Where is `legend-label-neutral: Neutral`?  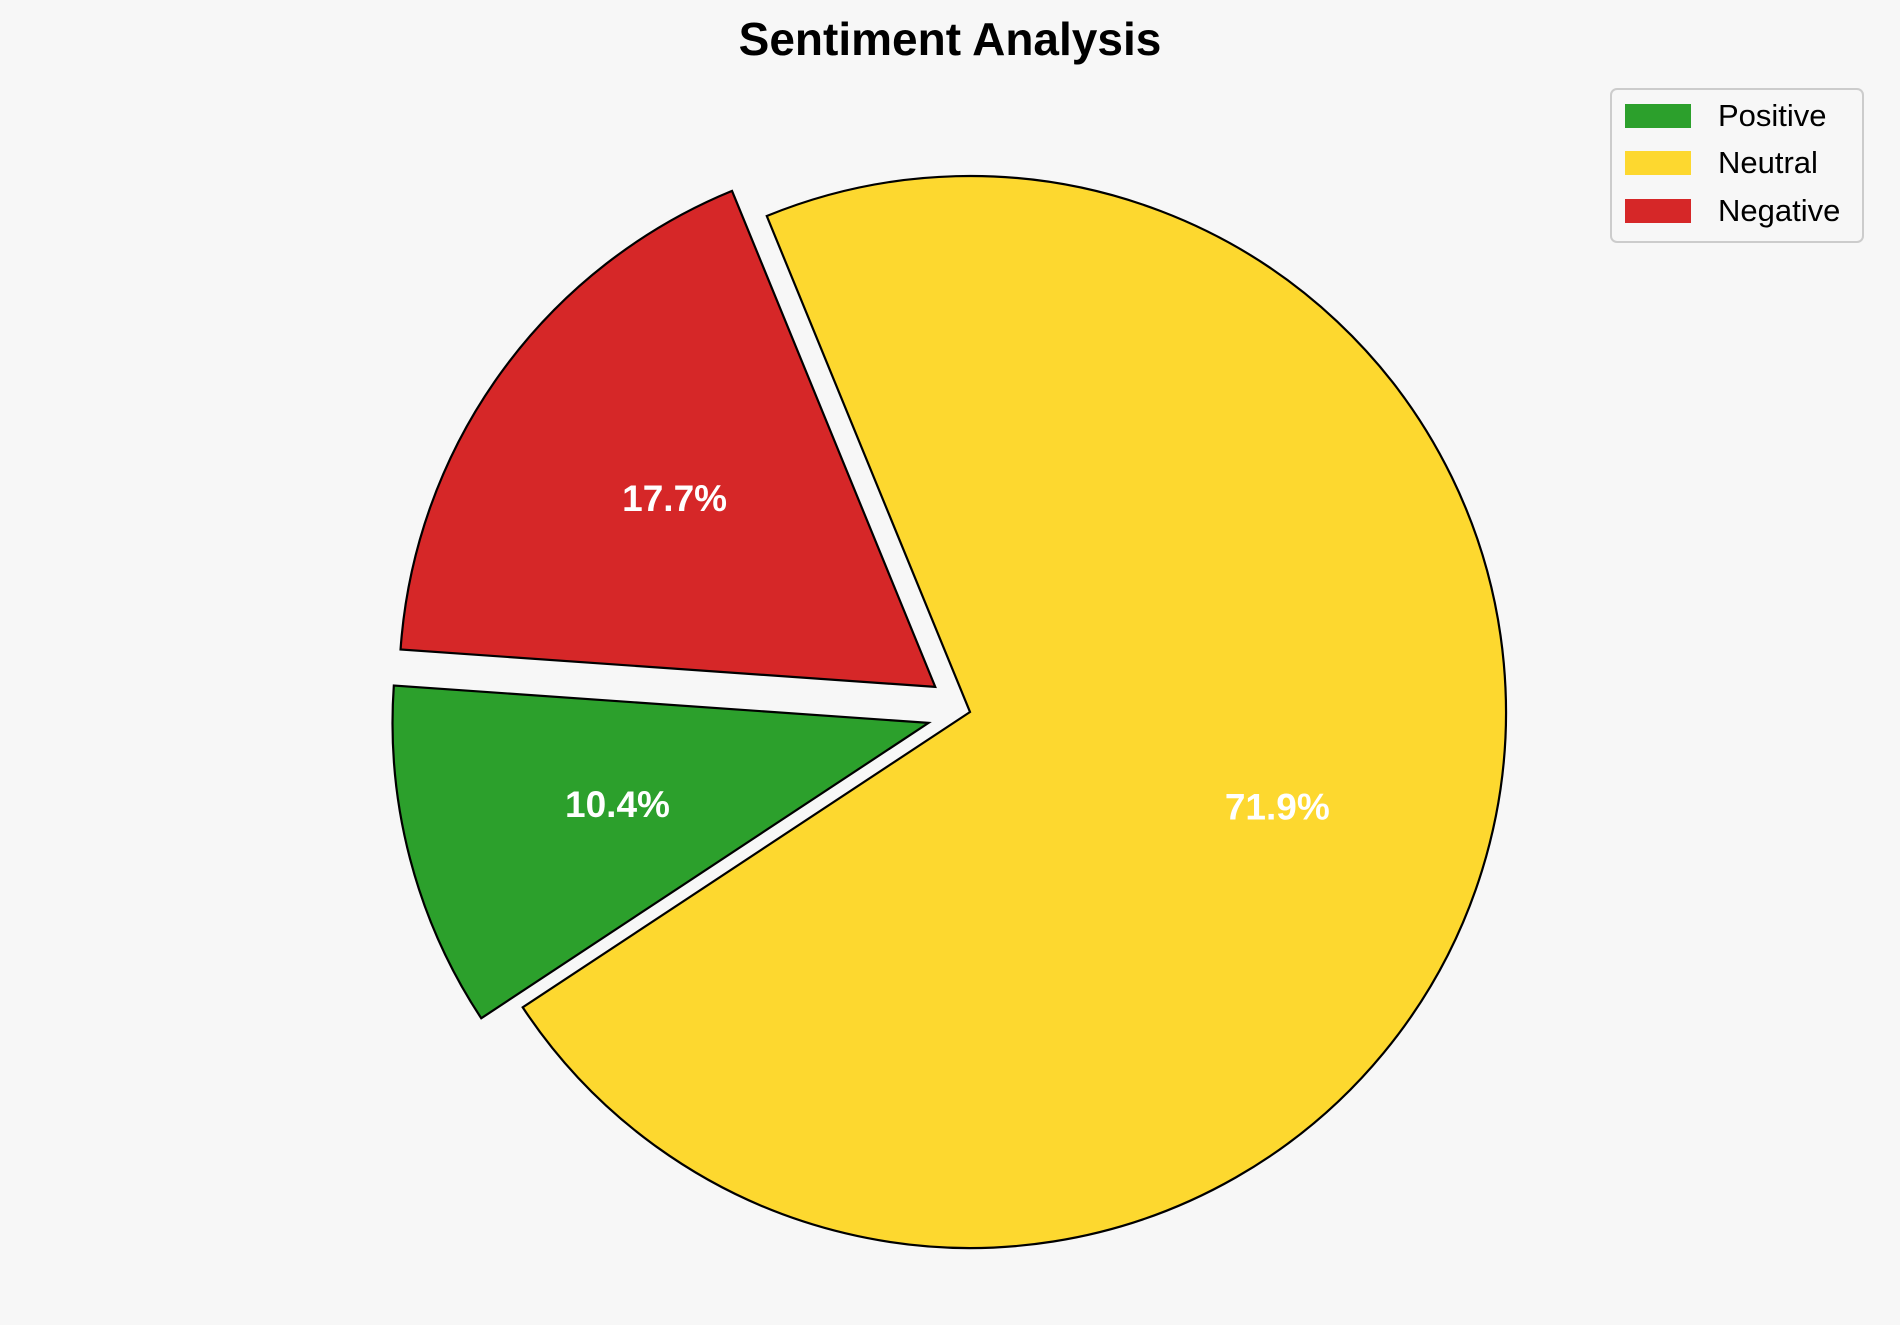
legend-label-neutral: Neutral is located at coordinates (1768, 162).